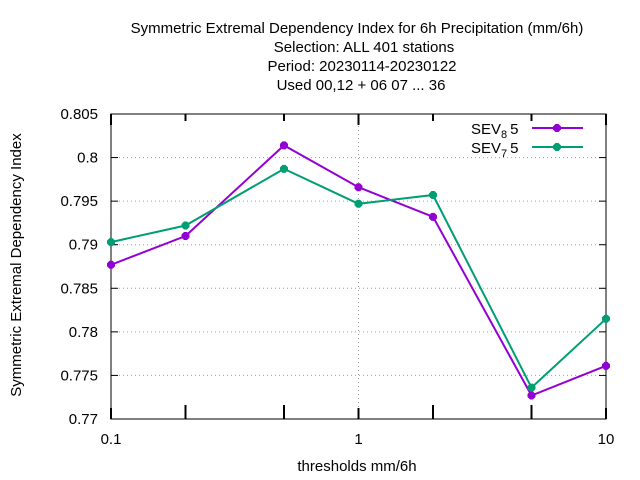 The width and height of the screenshot is (640, 480). Describe the element at coordinates (83, 332) in the screenshot. I see `y-tick-label: 0.78` at that location.